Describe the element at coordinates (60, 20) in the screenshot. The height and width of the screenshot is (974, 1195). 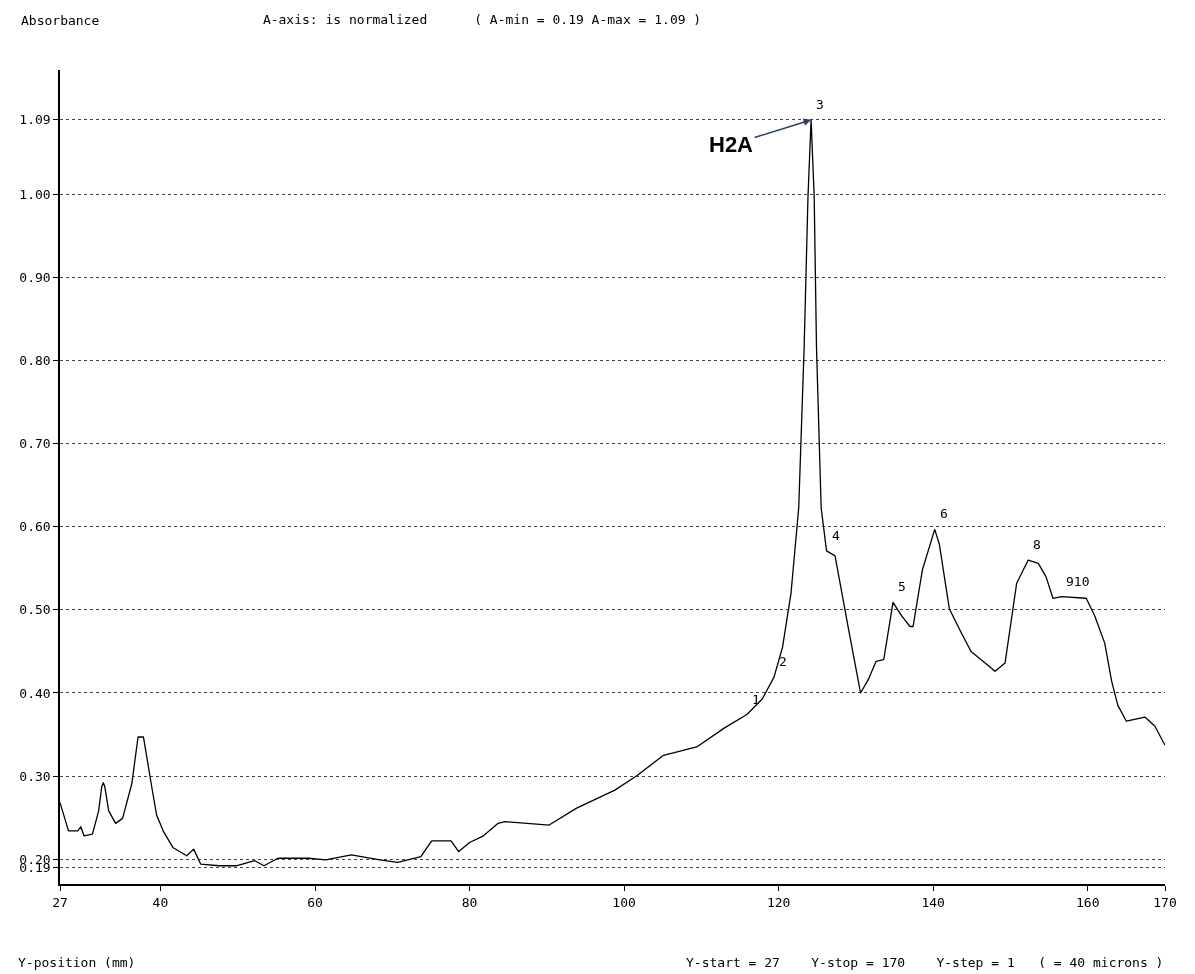
I see `y-axis-title: Absorbance` at that location.